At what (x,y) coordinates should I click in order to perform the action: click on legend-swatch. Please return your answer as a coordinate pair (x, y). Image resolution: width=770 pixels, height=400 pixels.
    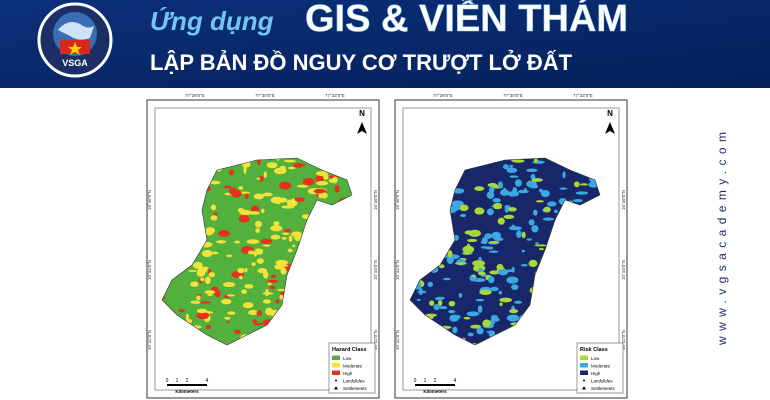
    Looking at the image, I should click on (336, 357).